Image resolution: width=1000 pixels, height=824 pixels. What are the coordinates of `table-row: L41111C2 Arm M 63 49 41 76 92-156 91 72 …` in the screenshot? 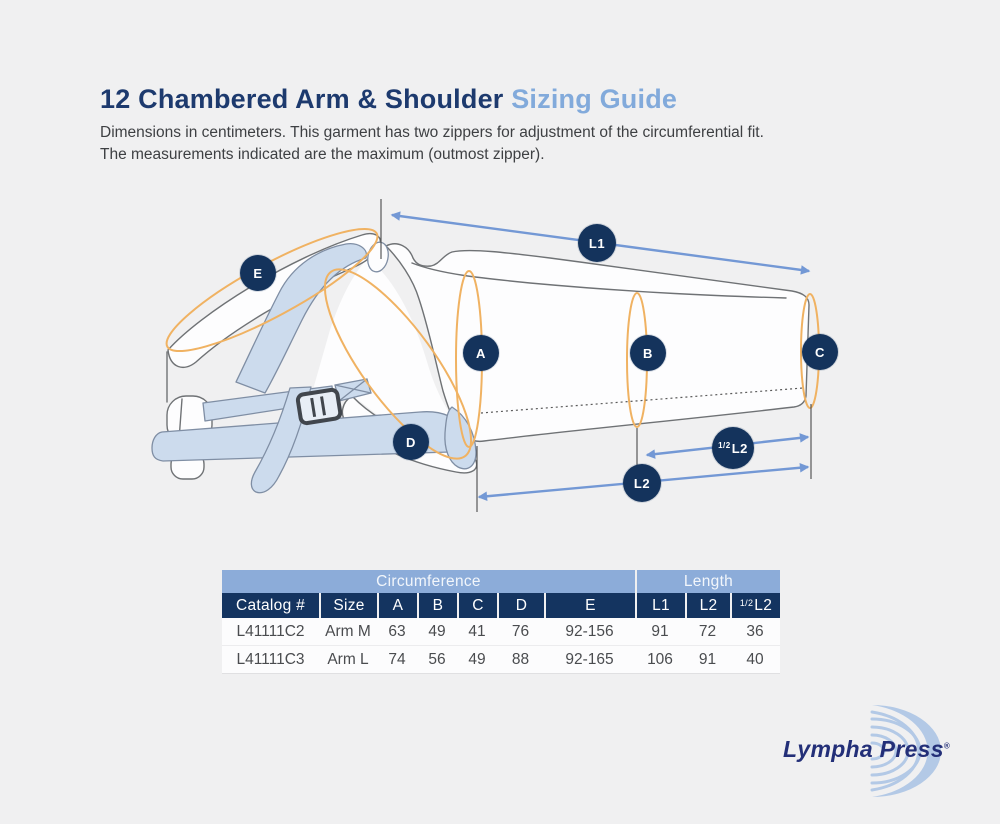 It's located at (501, 631).